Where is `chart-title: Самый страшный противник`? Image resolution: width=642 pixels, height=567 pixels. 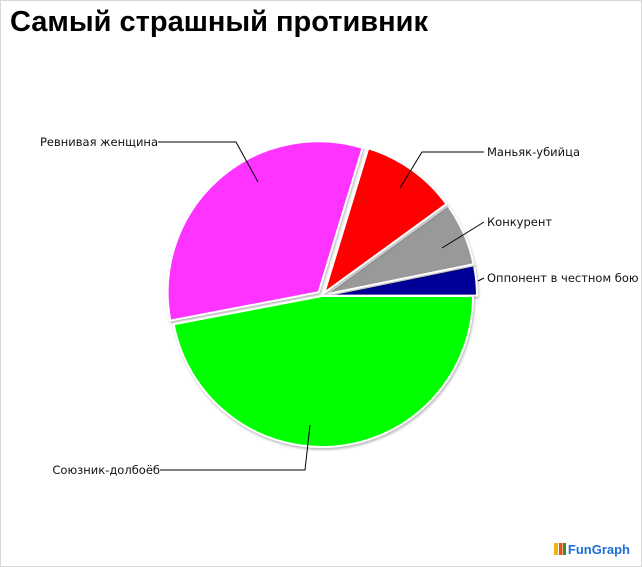 chart-title: Самый страшный противник is located at coordinates (219, 22).